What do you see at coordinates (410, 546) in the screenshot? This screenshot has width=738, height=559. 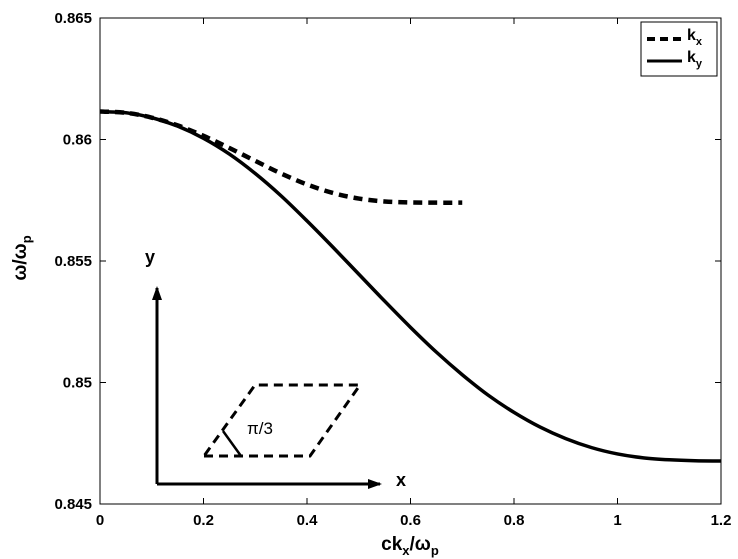 I see `x-axis-label: ckx/ωp` at bounding box center [410, 546].